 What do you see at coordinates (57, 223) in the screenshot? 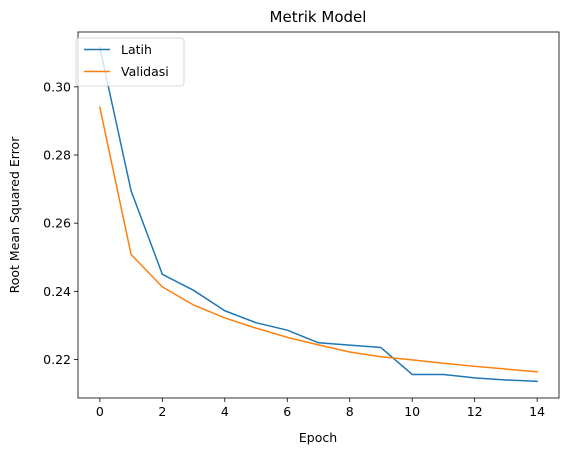
I see `y-tick-label: 0.26` at bounding box center [57, 223].